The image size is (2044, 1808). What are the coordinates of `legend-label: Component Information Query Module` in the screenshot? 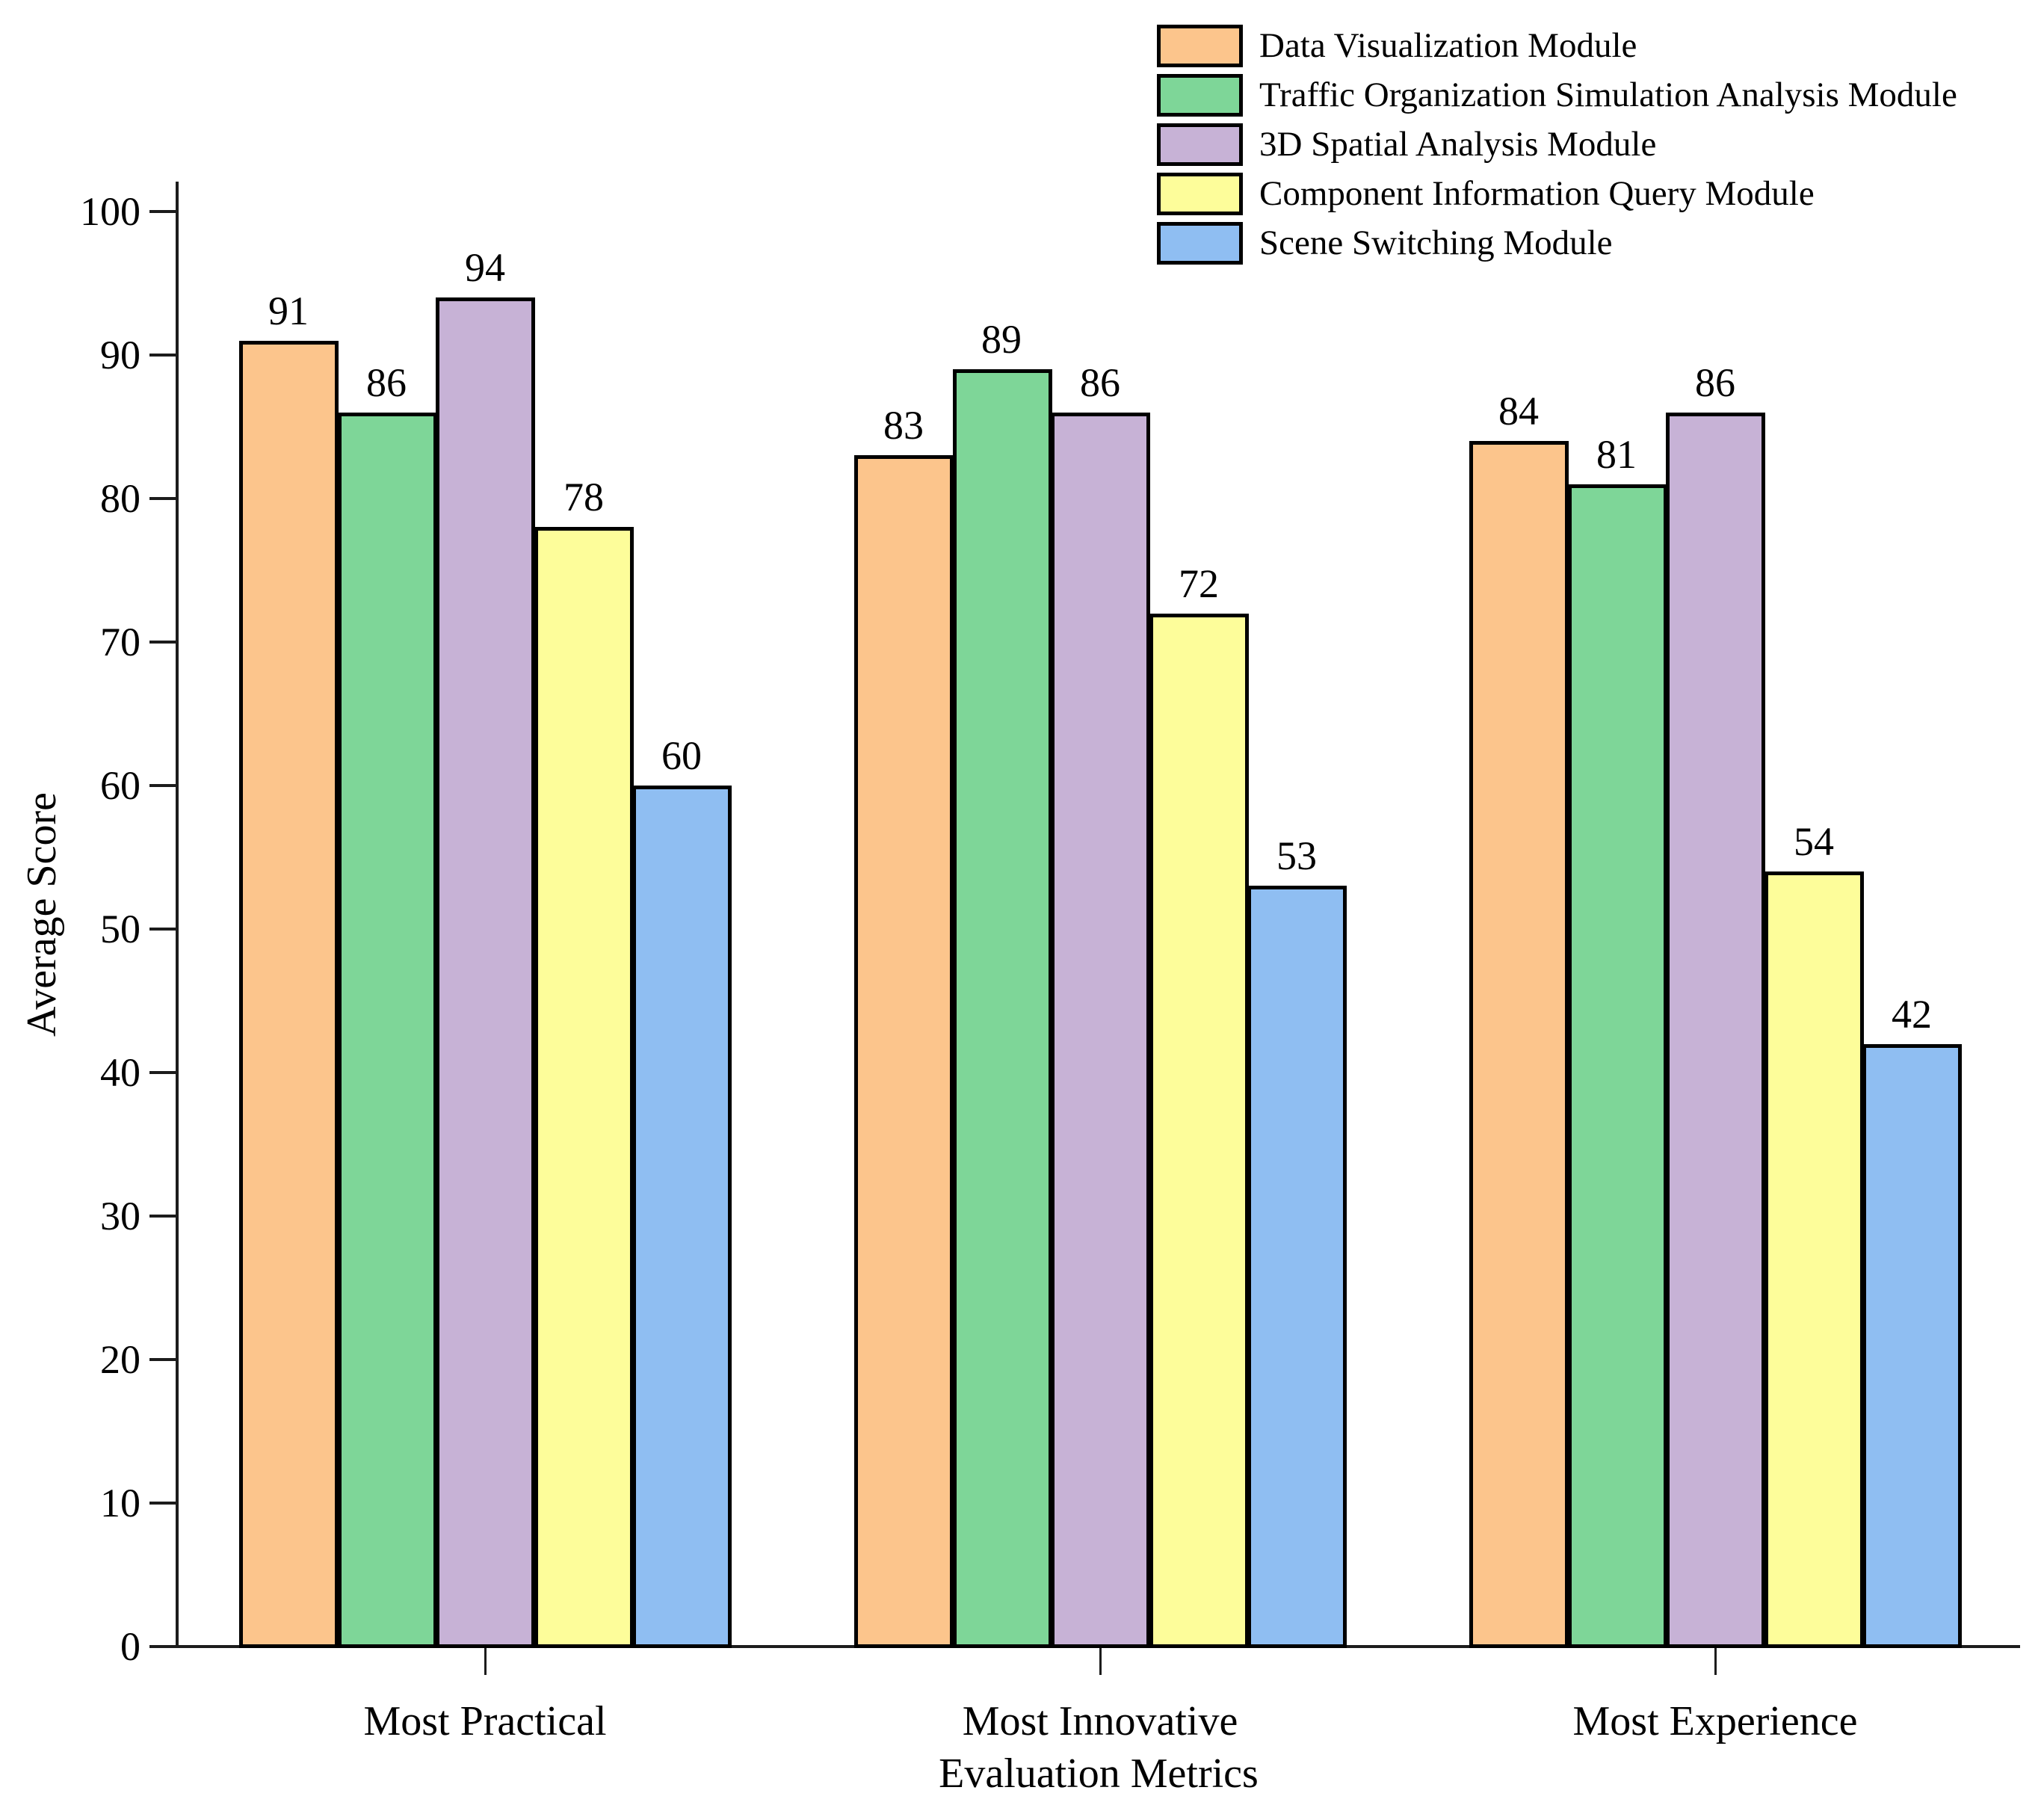 It's located at (1537, 194).